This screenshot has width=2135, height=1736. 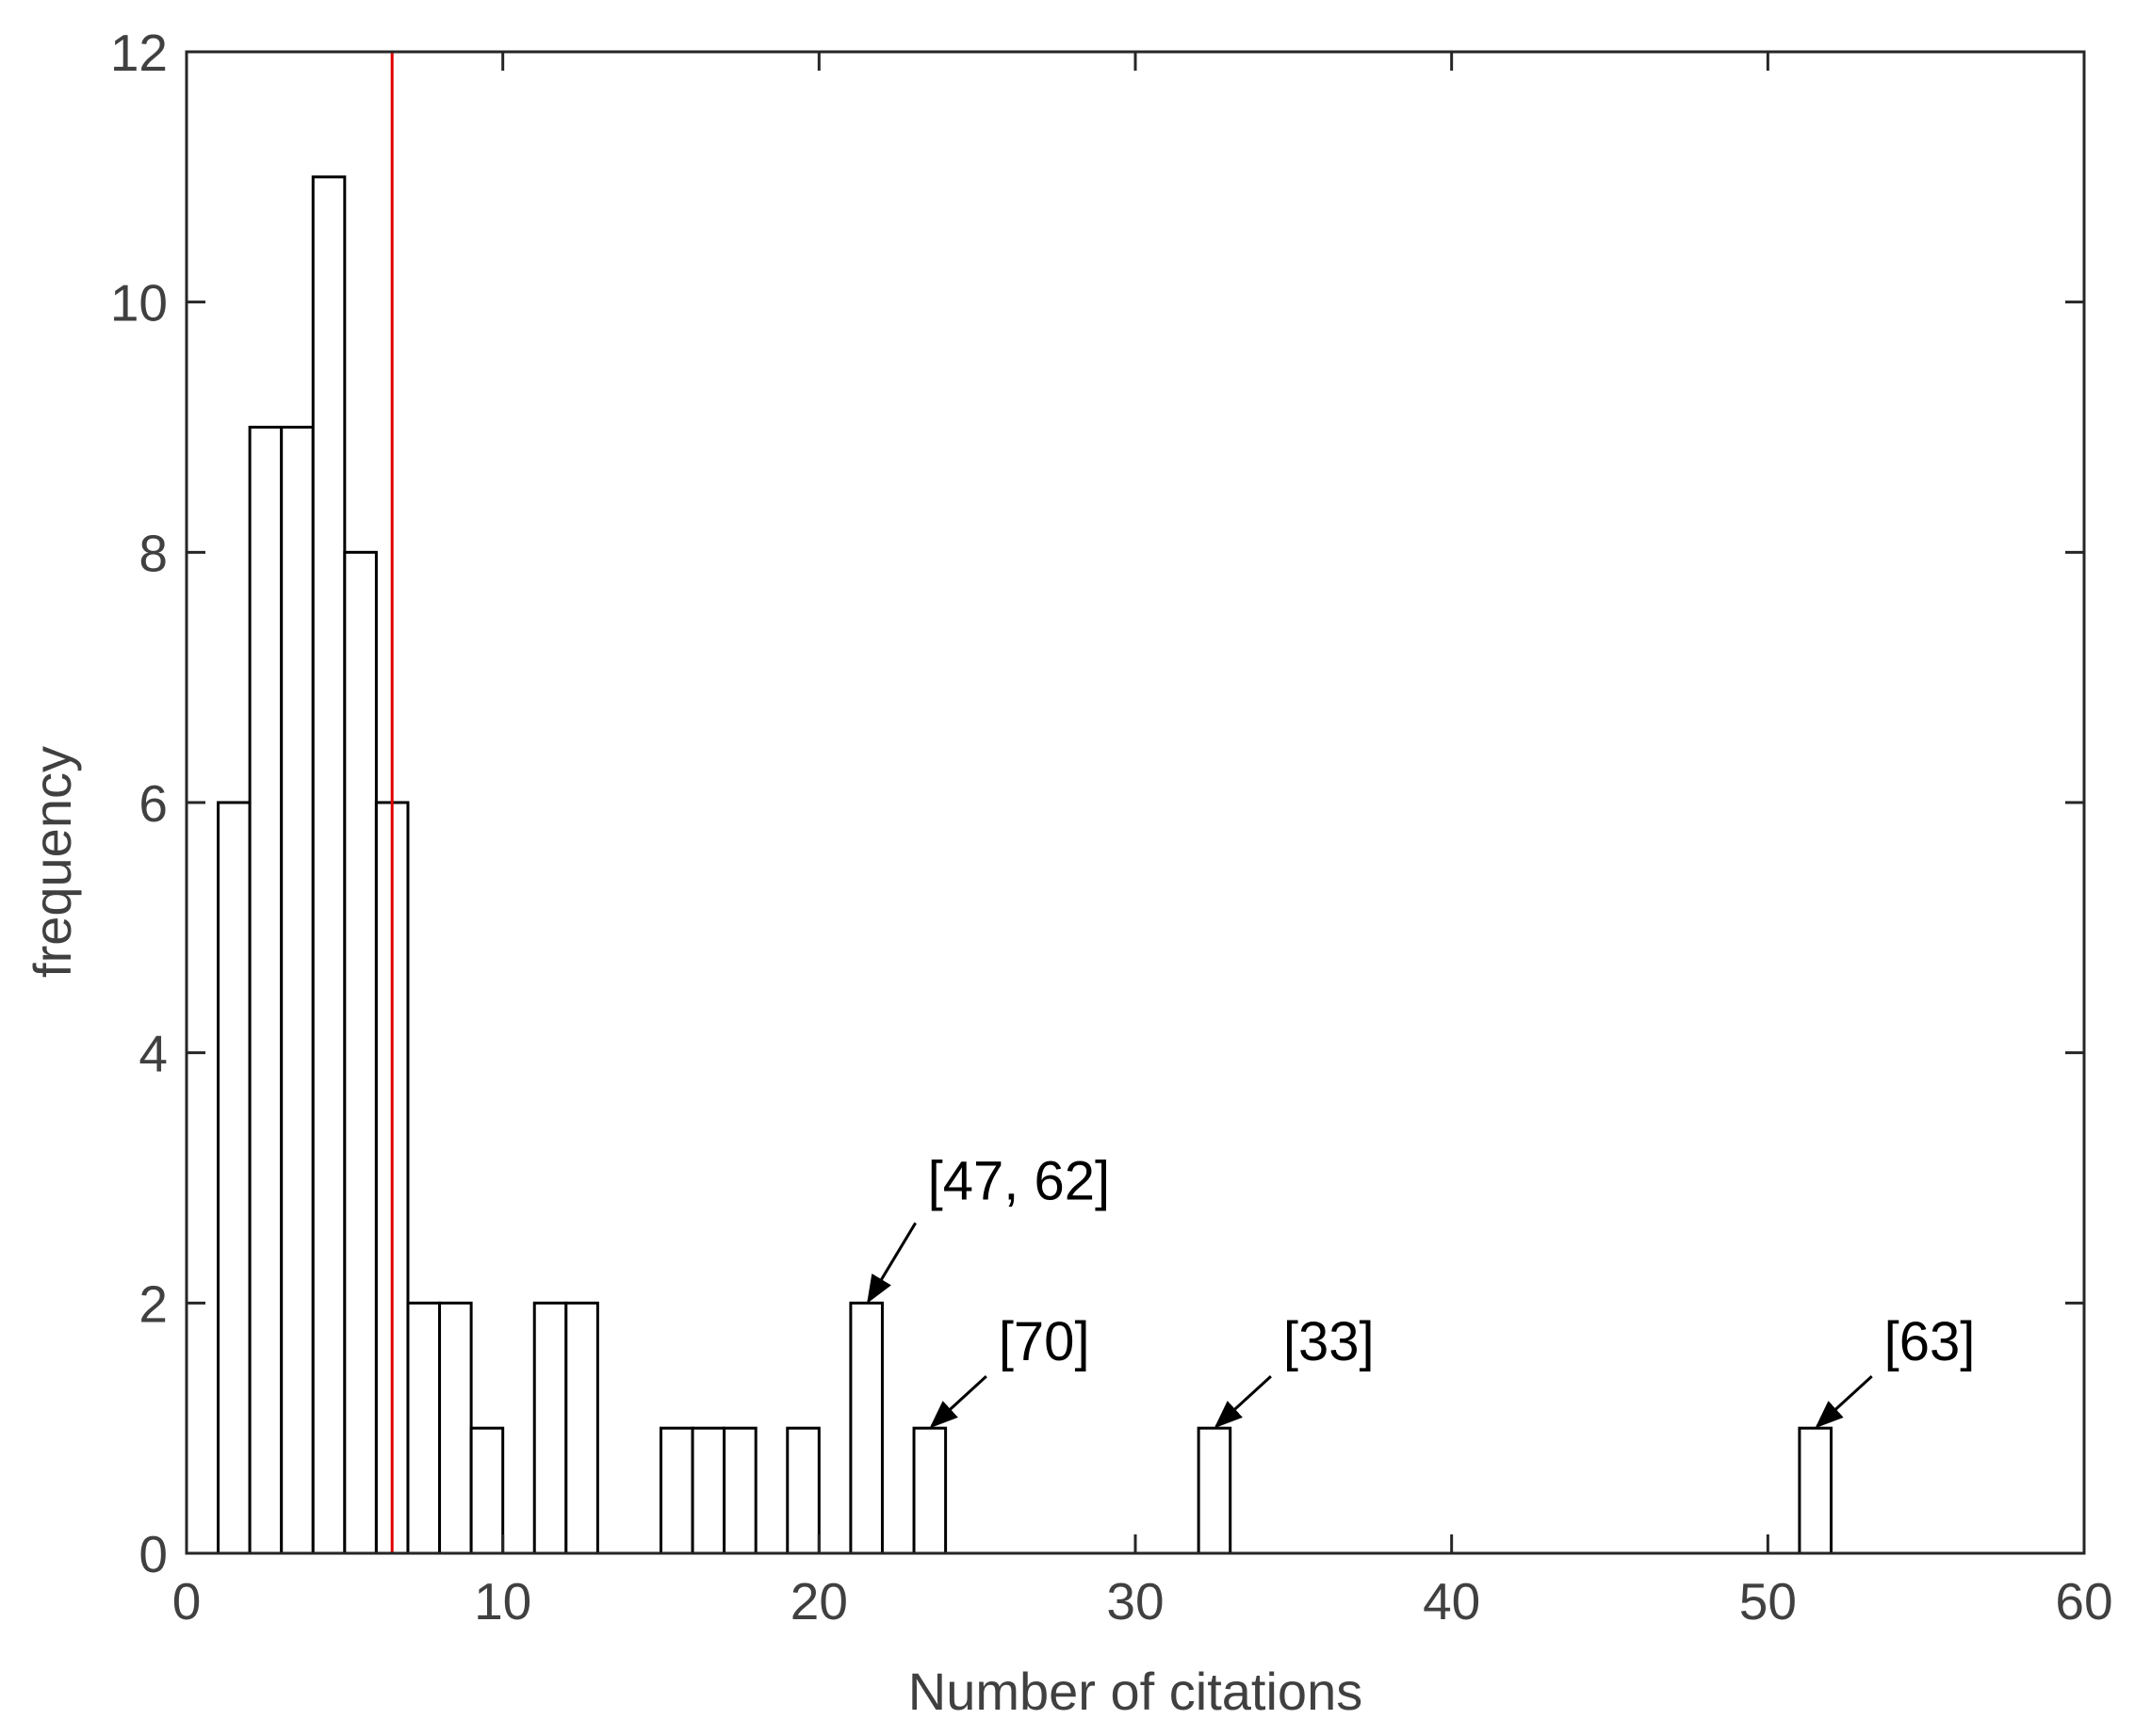 I want to click on annotation-label: [33], so click(x=1329, y=1341).